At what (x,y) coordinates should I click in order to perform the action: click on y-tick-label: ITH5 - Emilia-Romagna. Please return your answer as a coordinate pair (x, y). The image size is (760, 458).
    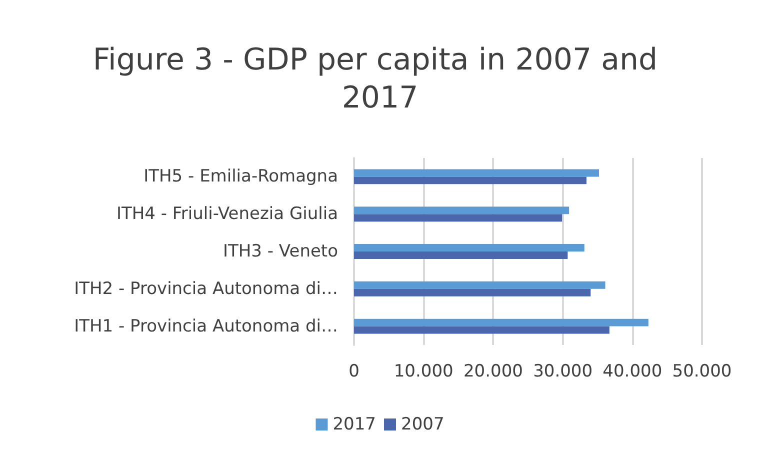
    Looking at the image, I should click on (241, 176).